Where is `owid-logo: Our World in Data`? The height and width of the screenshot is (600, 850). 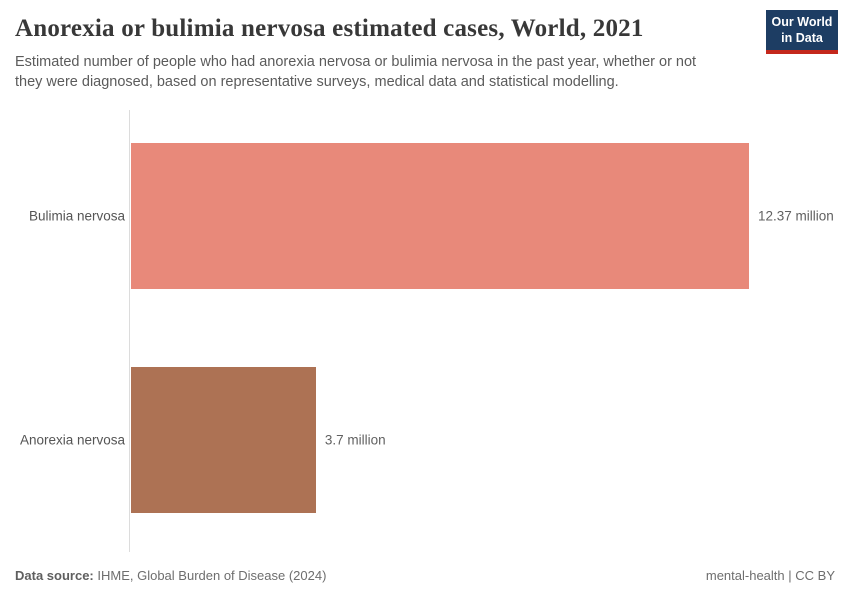 owid-logo: Our World in Data is located at coordinates (802, 32).